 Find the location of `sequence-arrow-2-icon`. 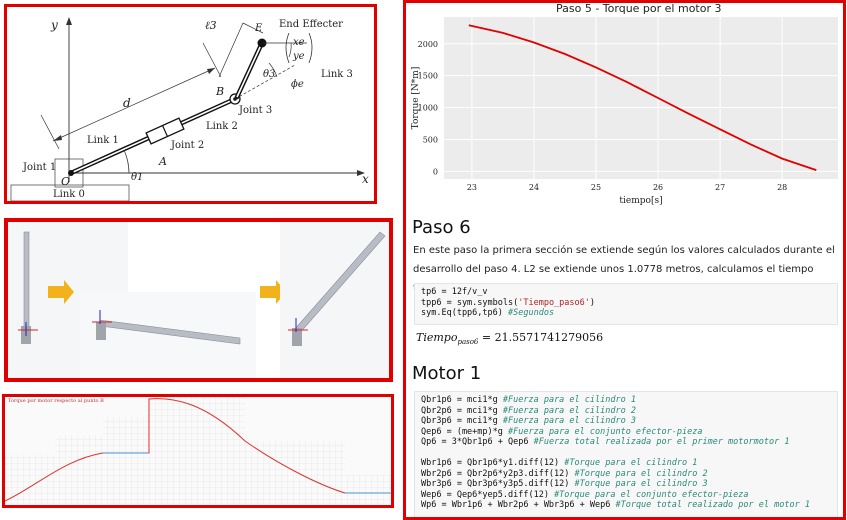

sequence-arrow-2-icon is located at coordinates (273, 292).